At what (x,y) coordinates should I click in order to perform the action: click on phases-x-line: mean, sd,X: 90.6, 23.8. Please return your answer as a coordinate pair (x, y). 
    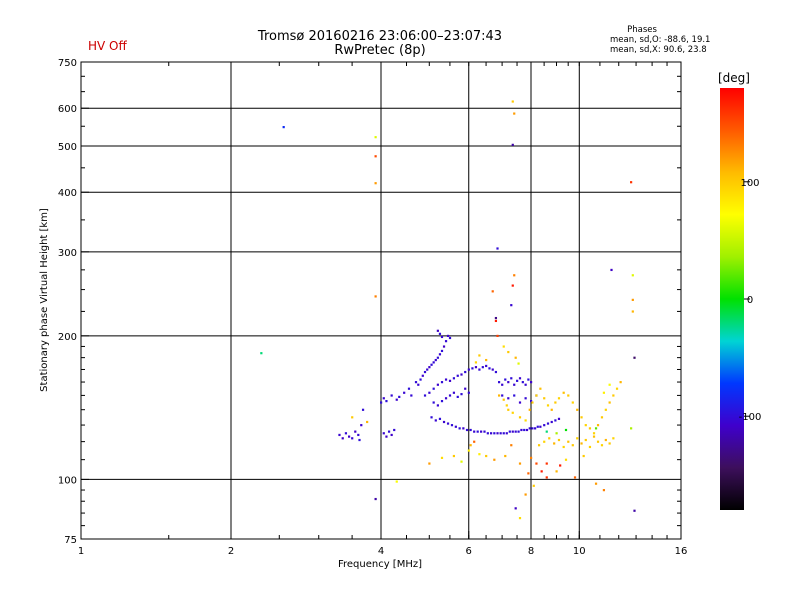
    Looking at the image, I should click on (658, 50).